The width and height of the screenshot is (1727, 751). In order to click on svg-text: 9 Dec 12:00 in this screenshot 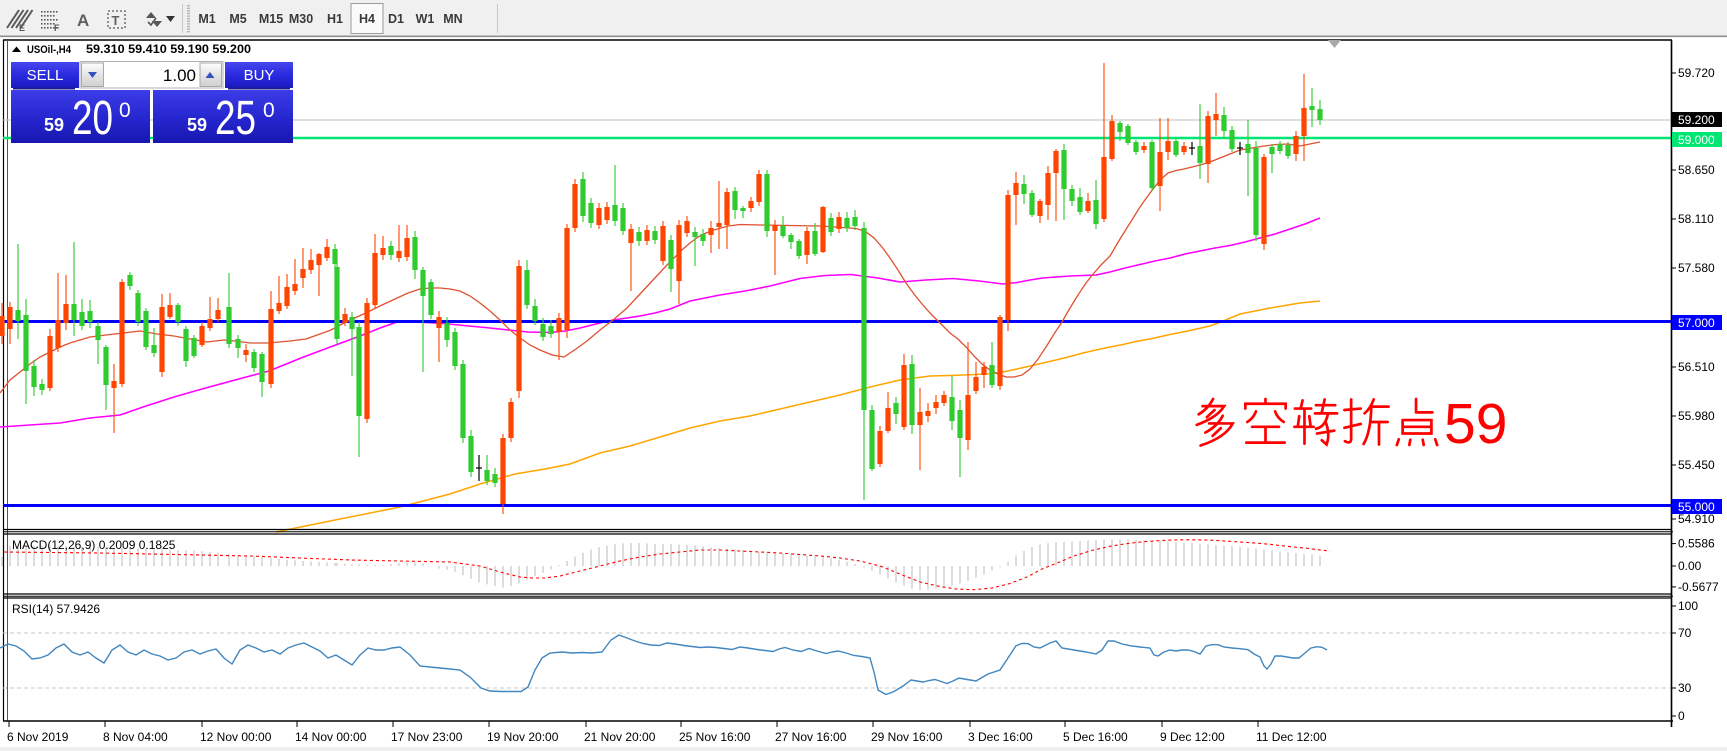, I will do `click(1192, 737)`.